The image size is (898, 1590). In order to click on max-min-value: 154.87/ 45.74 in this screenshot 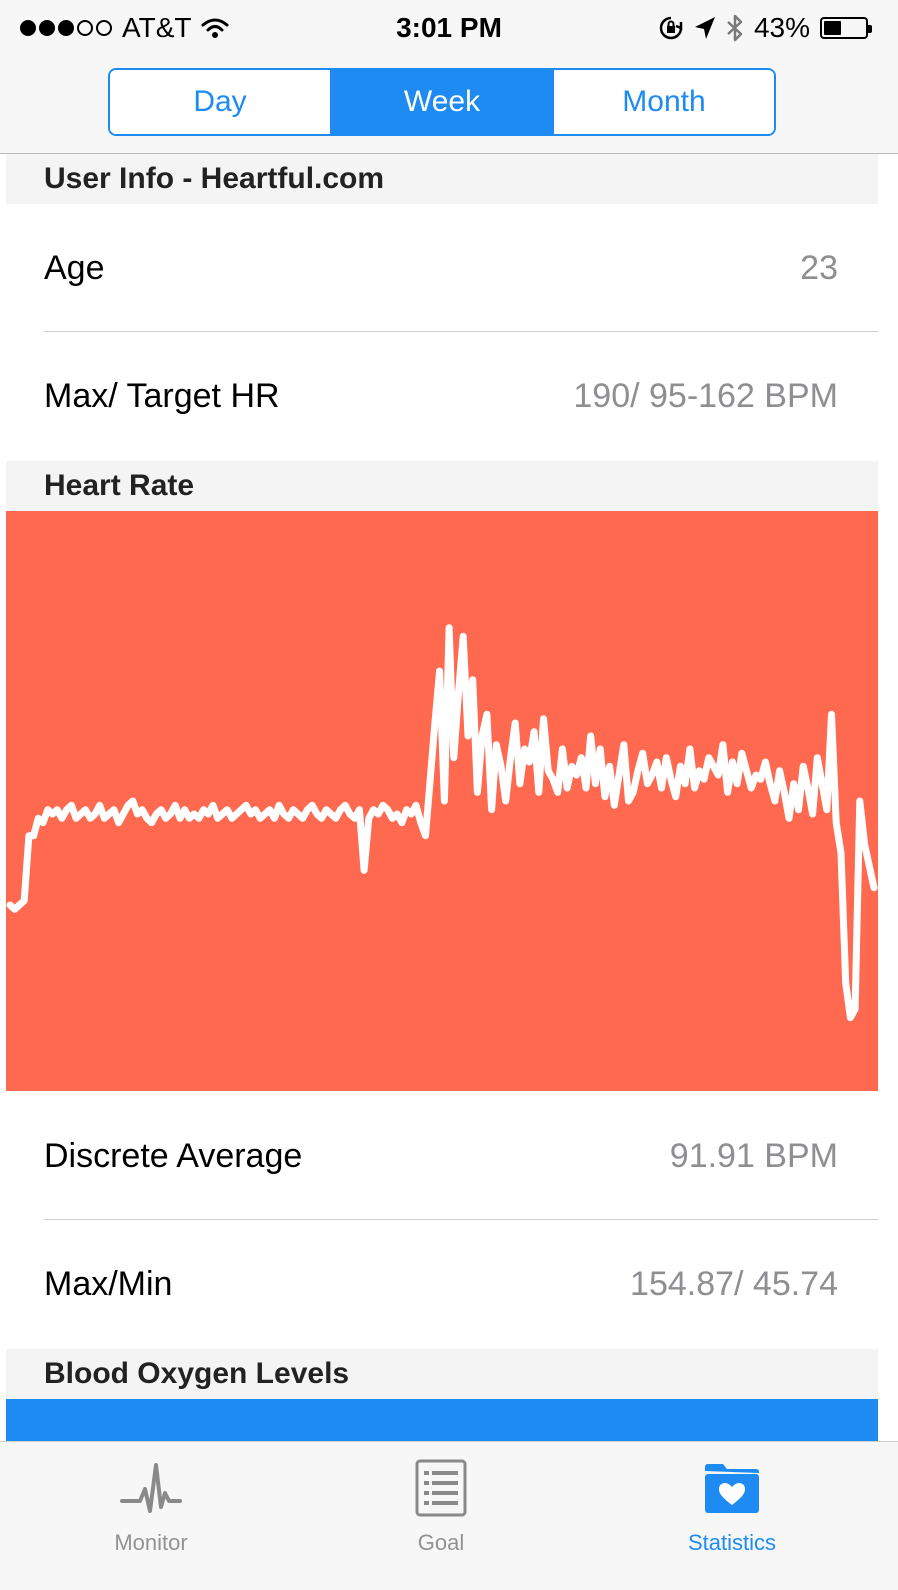, I will do `click(734, 1283)`.